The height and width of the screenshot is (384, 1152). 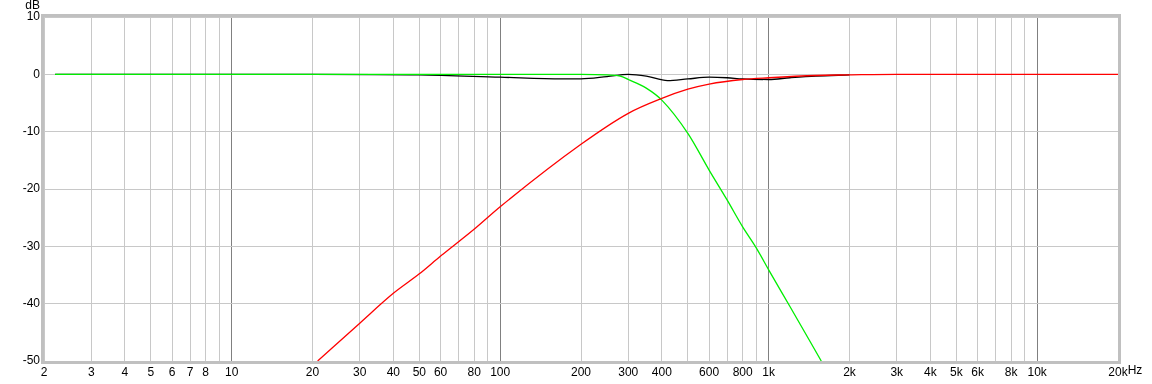 What do you see at coordinates (31, 130) in the screenshot?
I see `y-tick-label: -10` at bounding box center [31, 130].